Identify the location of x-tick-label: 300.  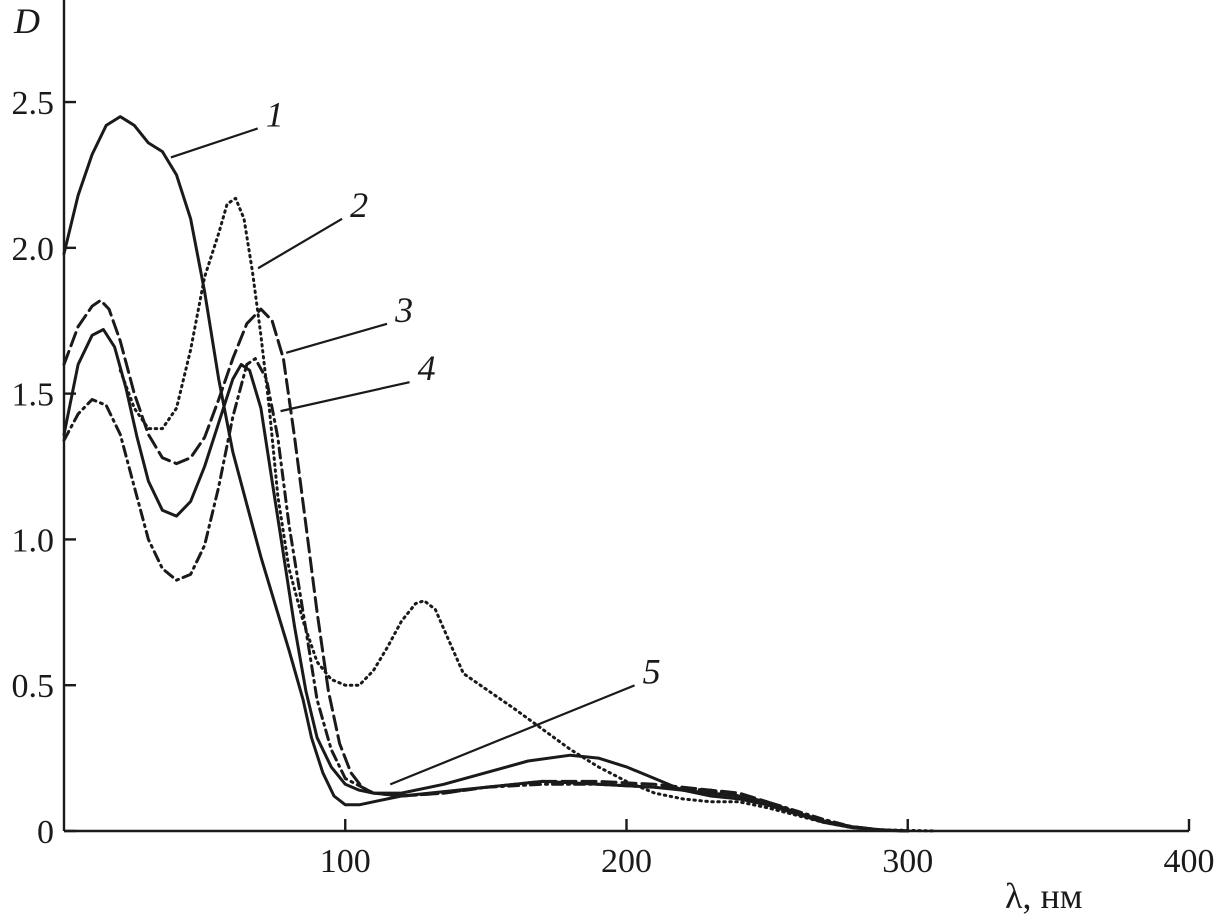
(907, 861).